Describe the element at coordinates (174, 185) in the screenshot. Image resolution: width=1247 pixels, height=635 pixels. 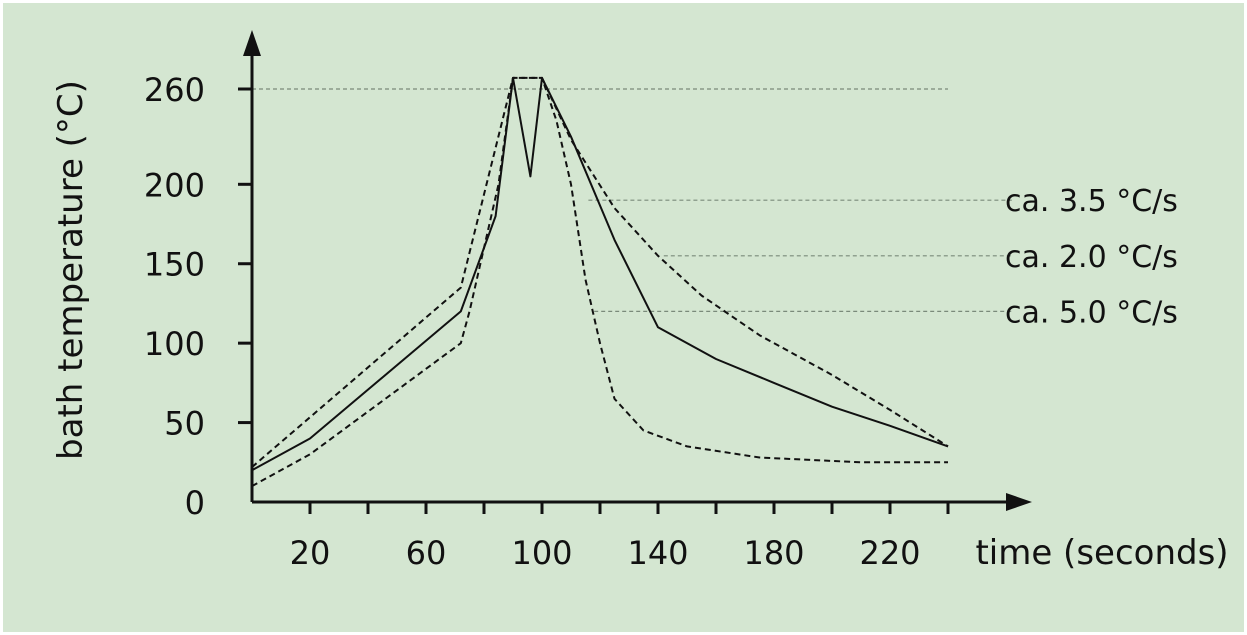
I see `y-tick-label: 200` at that location.